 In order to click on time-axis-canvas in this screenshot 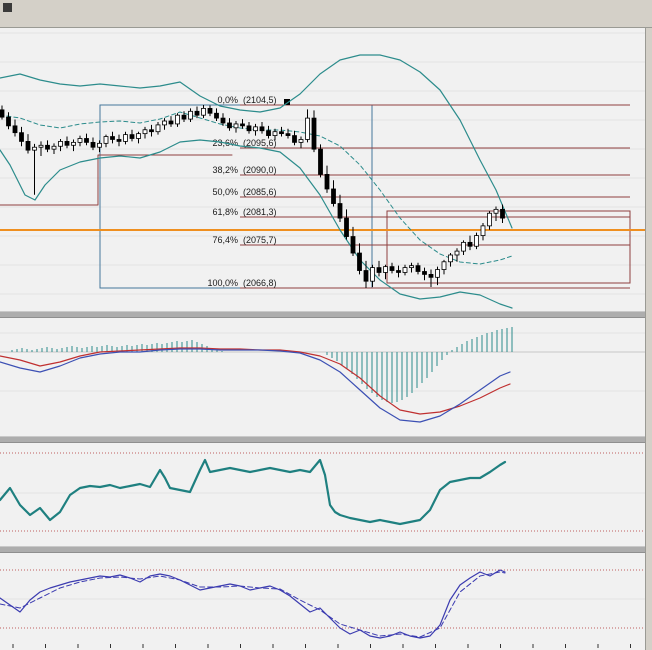, I will do `click(322, 646)`.